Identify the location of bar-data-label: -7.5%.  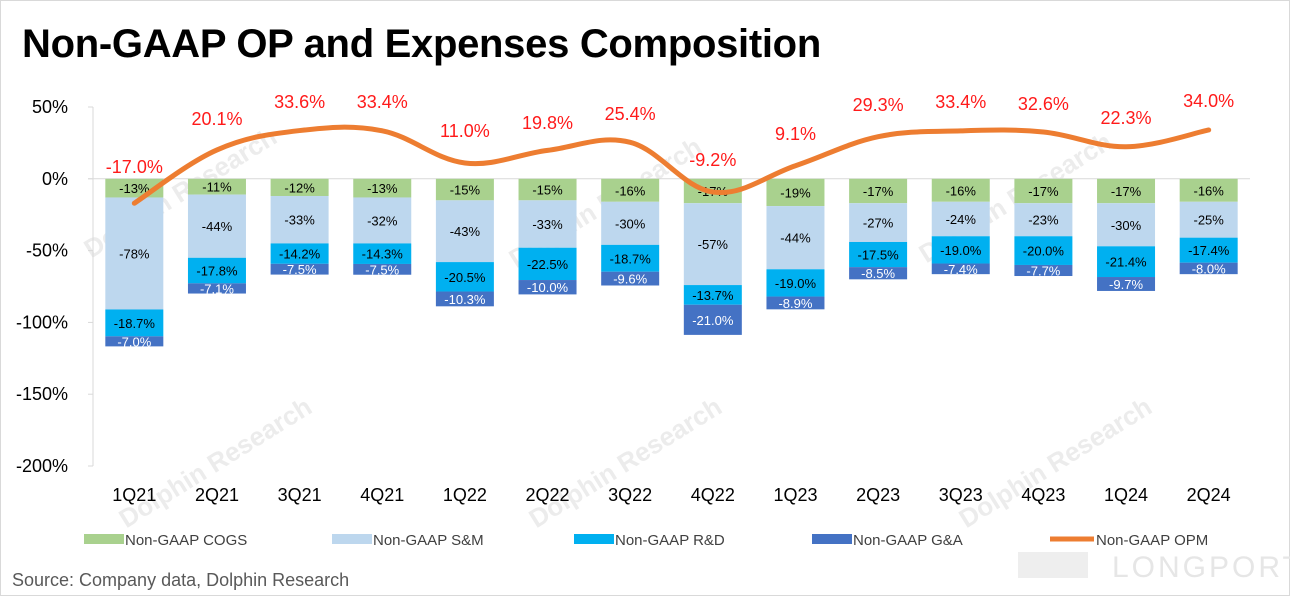
(300, 269).